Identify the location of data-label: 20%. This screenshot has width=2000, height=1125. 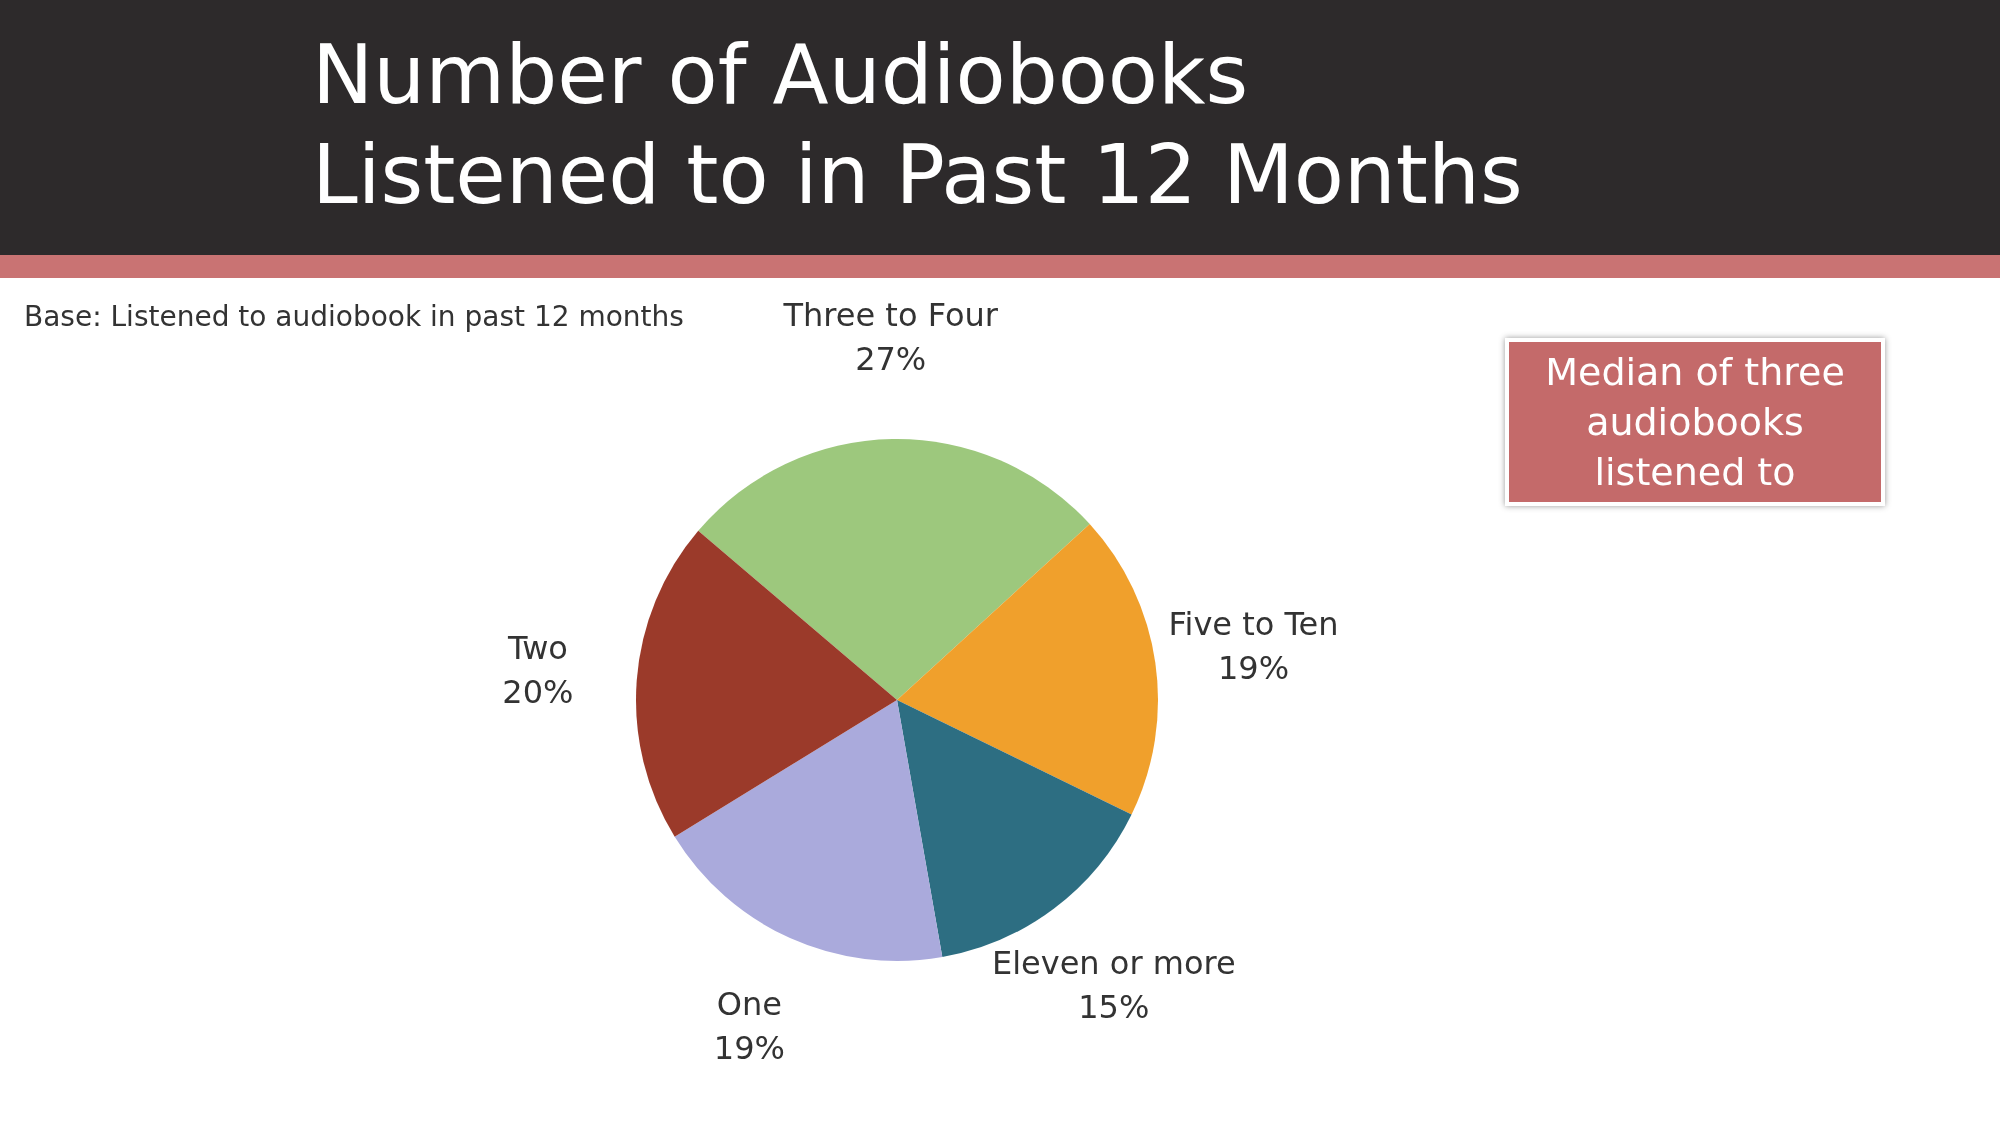
(538, 691).